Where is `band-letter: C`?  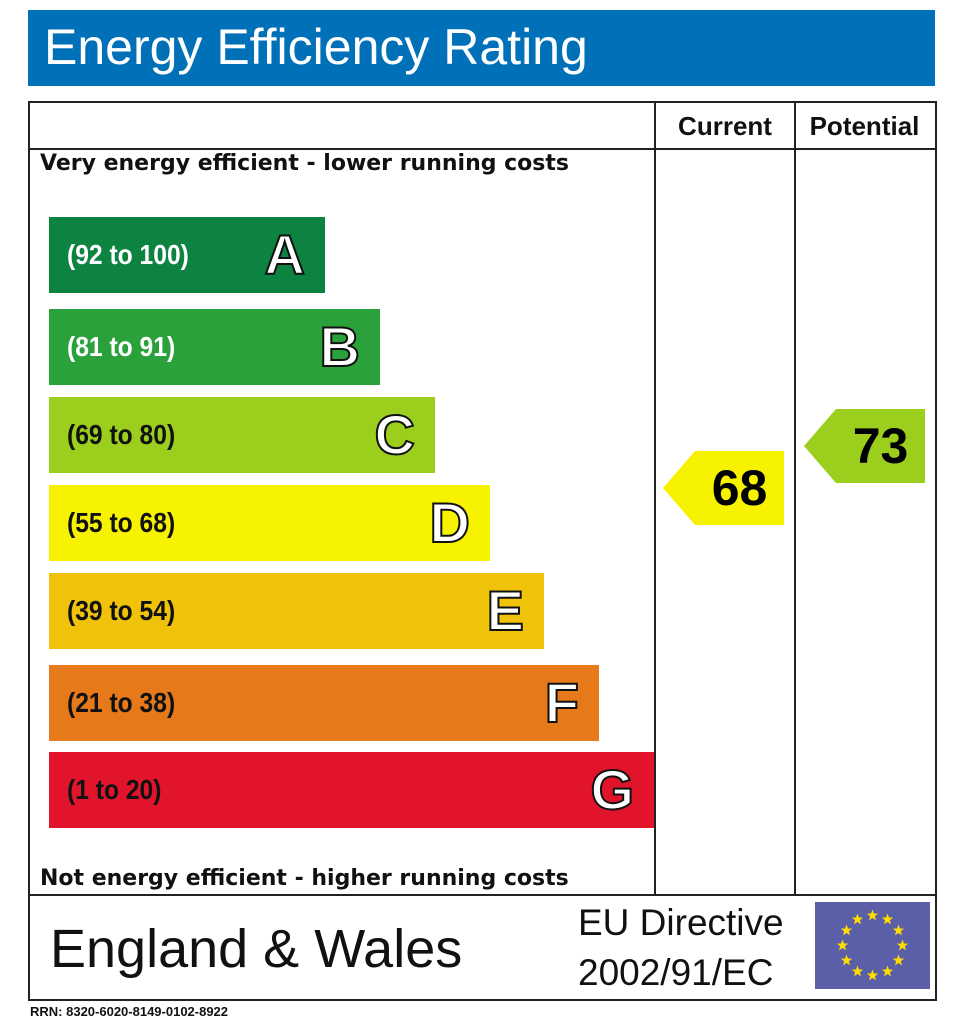 band-letter: C is located at coordinates (395, 434).